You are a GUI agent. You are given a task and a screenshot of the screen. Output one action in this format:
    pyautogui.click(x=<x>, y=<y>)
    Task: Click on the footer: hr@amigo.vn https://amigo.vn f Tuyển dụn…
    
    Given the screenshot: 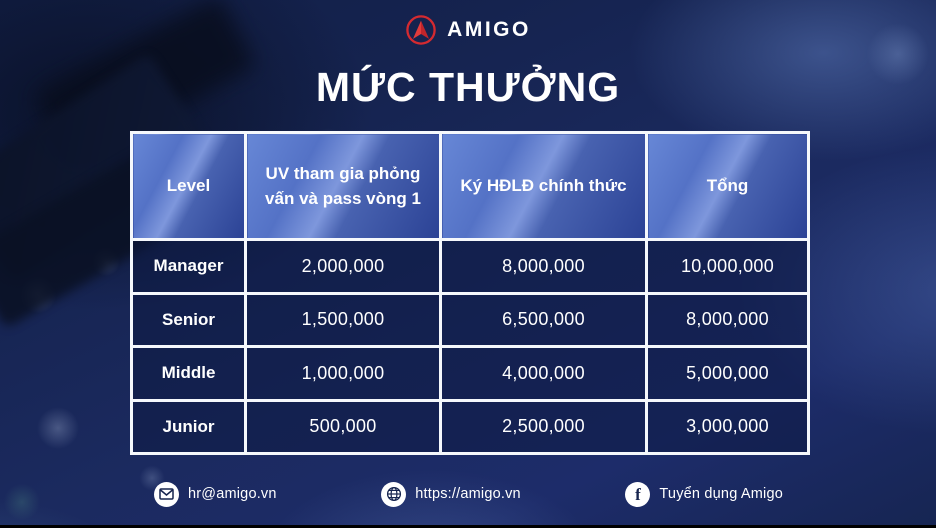 What is the action you would take?
    pyautogui.click(x=468, y=494)
    